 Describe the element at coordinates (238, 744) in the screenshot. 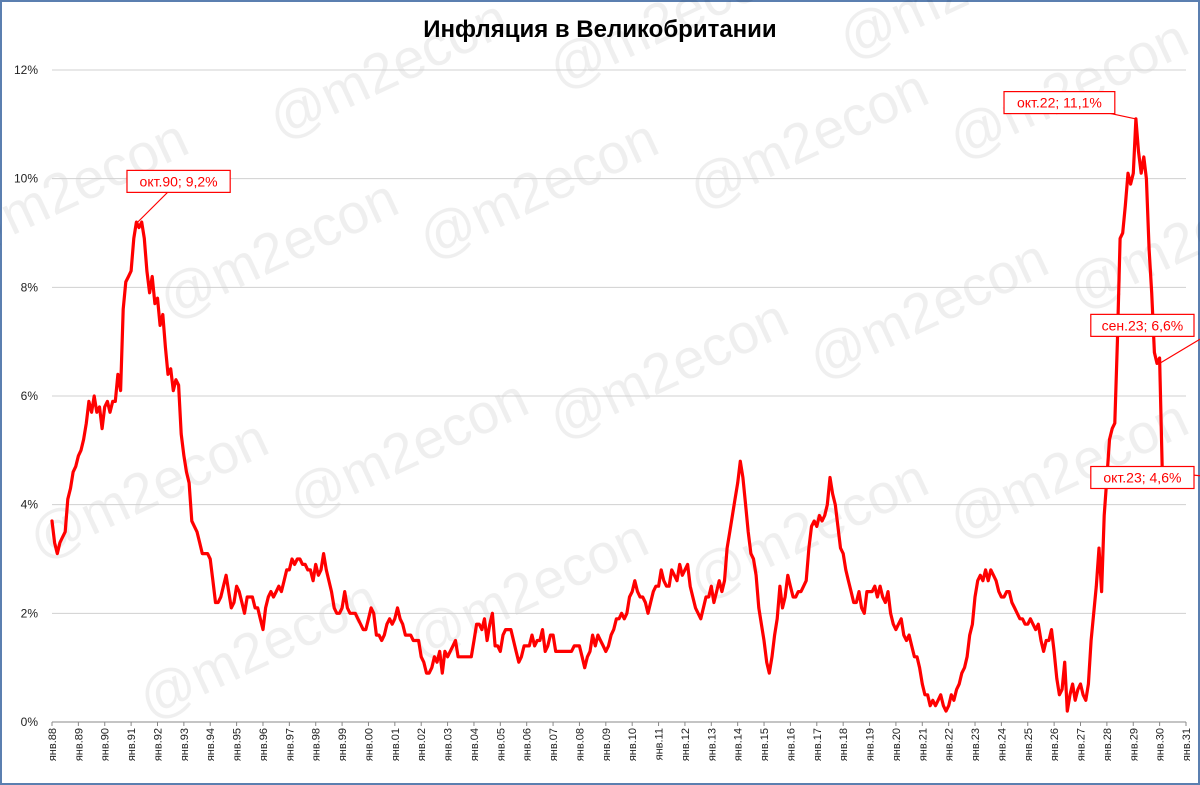

I see `x-tick-label: янв.95` at that location.